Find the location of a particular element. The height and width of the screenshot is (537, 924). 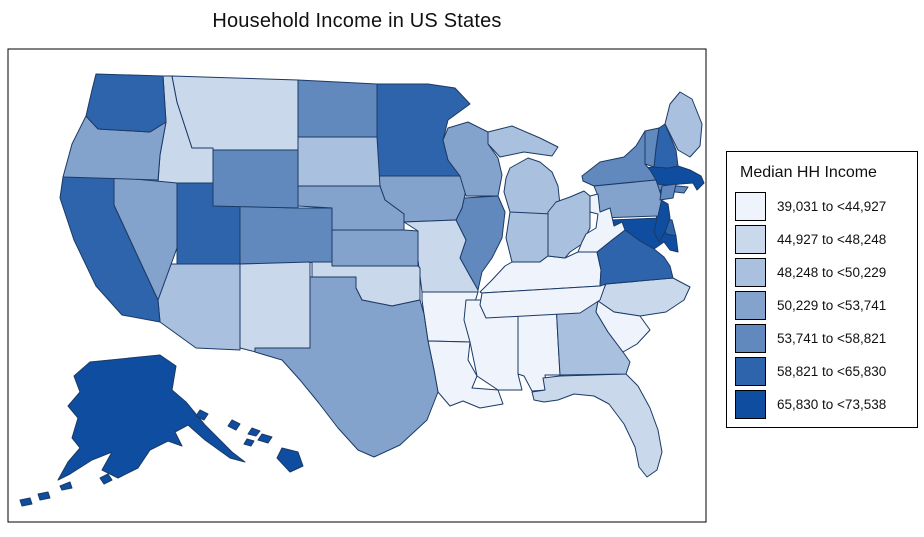

state-wy is located at coordinates (255, 179).